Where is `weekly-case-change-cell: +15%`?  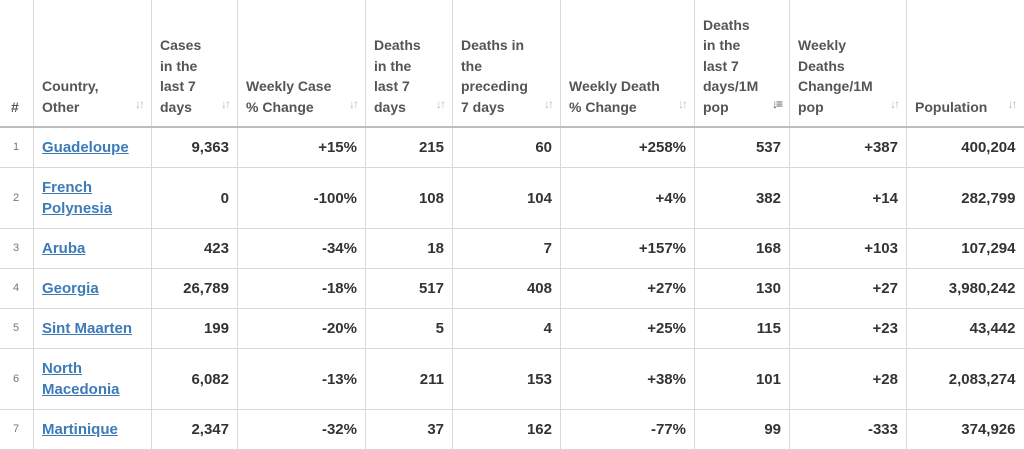
weekly-case-change-cell: +15% is located at coordinates (301, 147).